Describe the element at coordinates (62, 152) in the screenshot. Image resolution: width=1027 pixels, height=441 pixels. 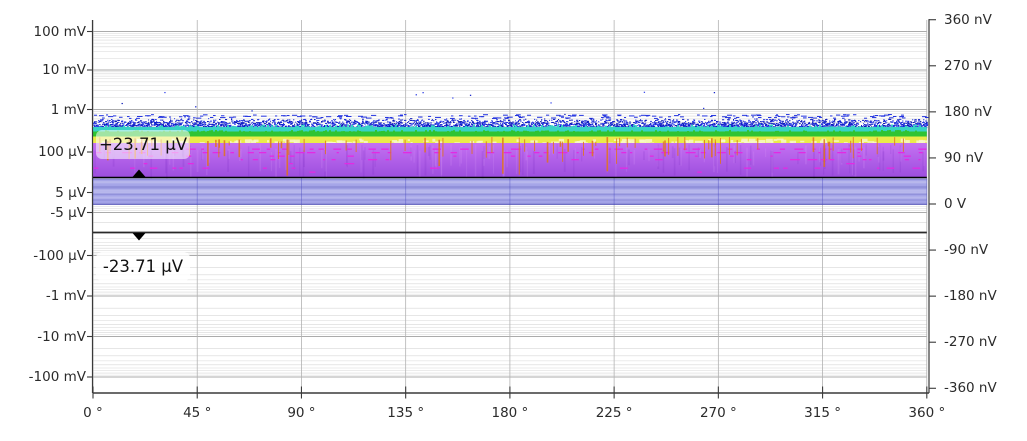
I see `left-axis-tick-label: 100 µV` at that location.